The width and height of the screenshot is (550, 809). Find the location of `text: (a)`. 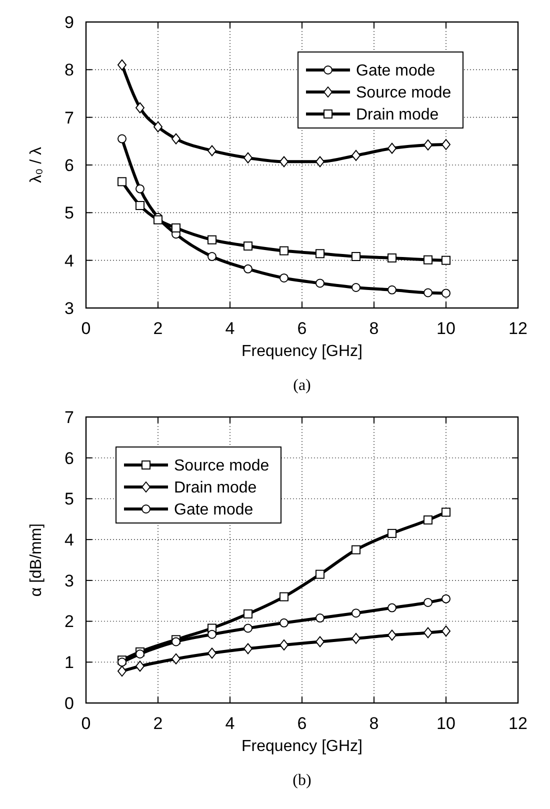

text: (a) is located at coordinates (302, 385).